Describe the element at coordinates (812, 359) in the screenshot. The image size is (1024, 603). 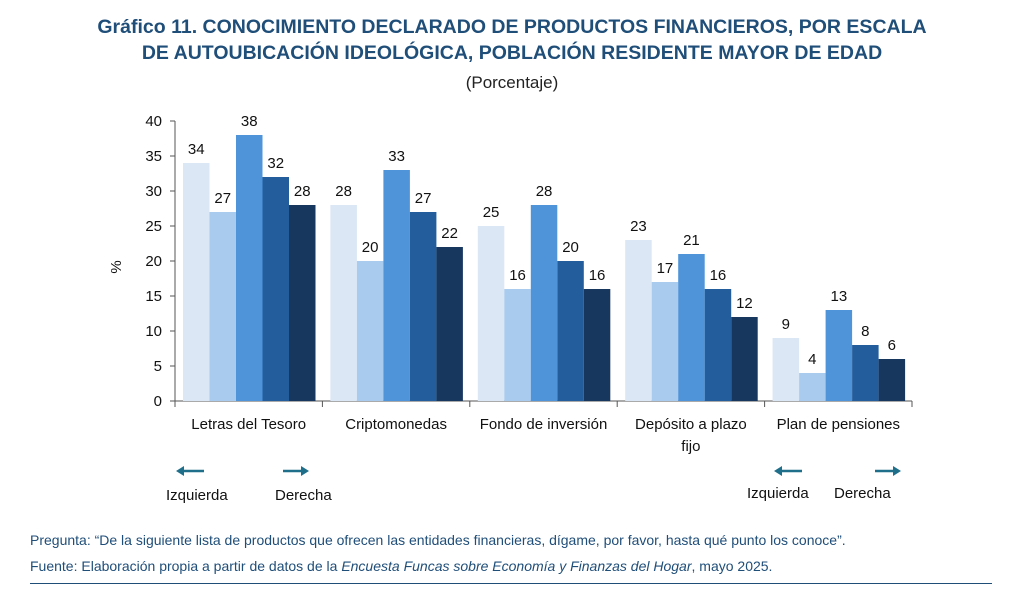
I see `data-label: 4` at that location.